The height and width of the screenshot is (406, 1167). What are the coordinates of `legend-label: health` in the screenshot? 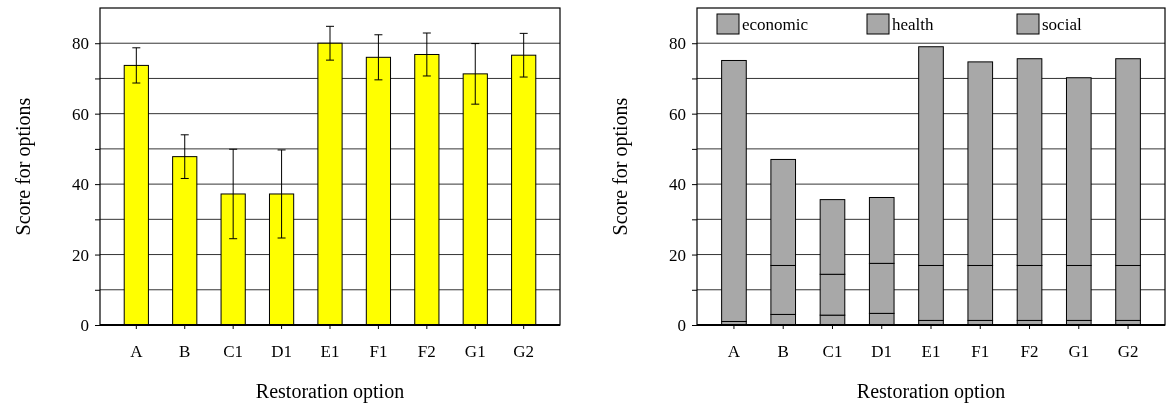 It's located at (913, 24).